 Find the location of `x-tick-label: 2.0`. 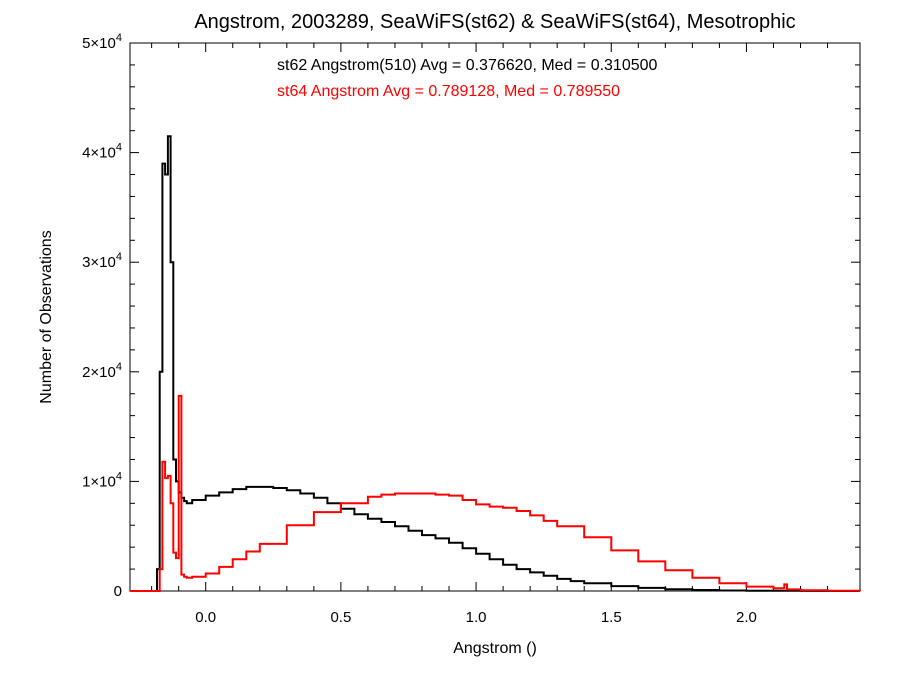

x-tick-label: 2.0 is located at coordinates (746, 617).